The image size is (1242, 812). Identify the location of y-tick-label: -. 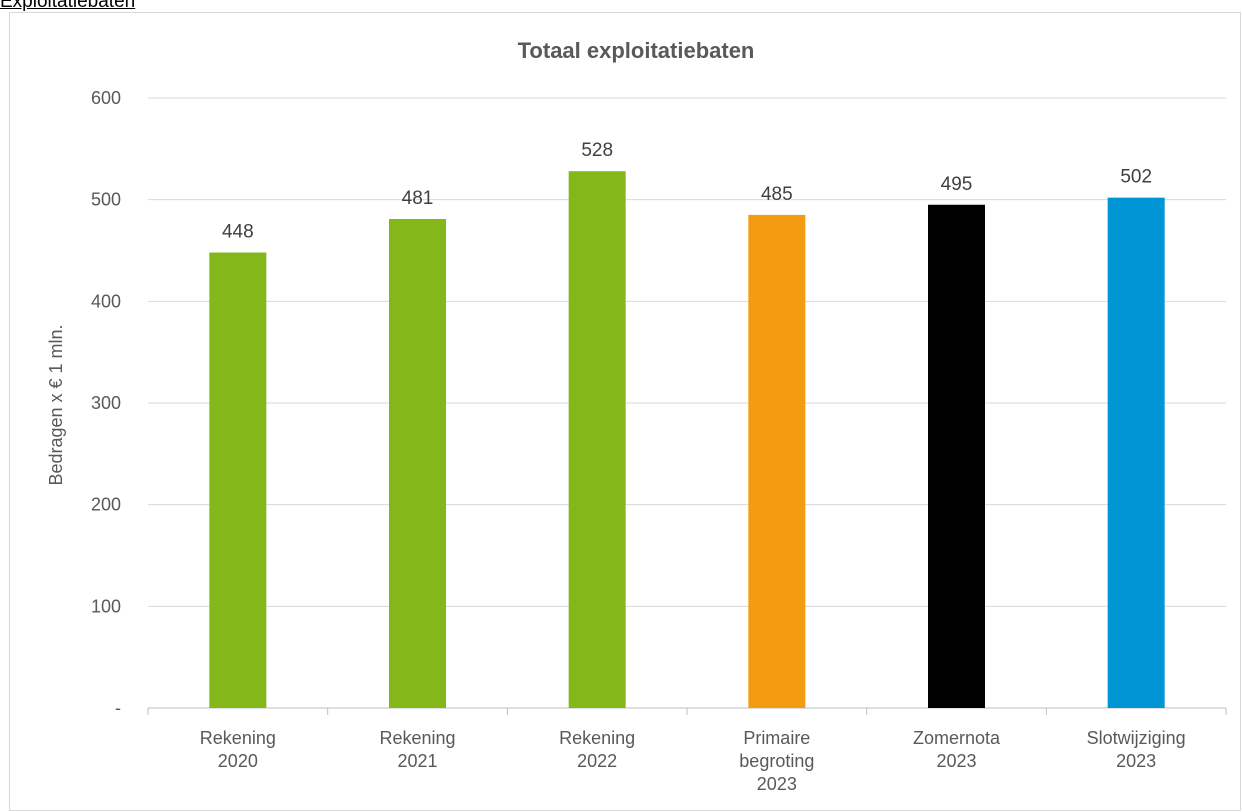
(118, 708).